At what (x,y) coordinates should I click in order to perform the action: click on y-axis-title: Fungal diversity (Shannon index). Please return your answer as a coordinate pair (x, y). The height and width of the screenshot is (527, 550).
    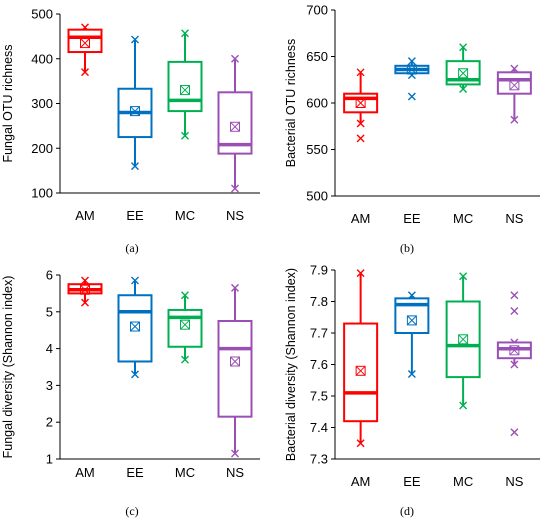
    Looking at the image, I should click on (8, 367).